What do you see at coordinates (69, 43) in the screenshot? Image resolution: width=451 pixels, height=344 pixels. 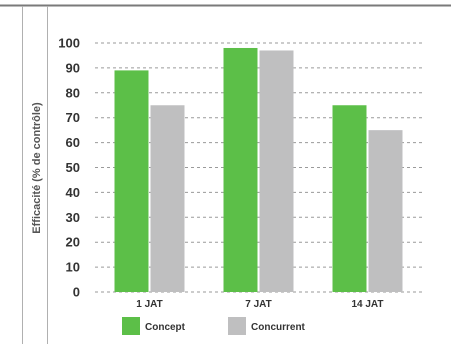 I see `y-tick-label: 100` at bounding box center [69, 43].